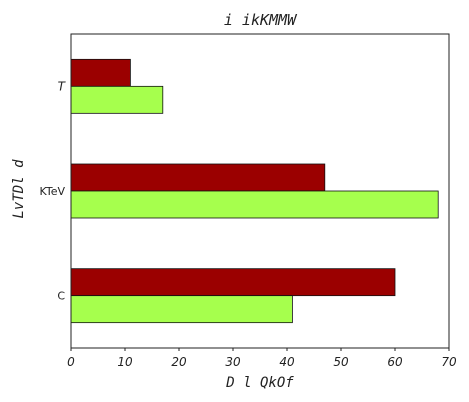 This screenshot has height=402, width=469. Describe the element at coordinates (62, 86) in the screenshot. I see `y-tick-label: T` at that location.